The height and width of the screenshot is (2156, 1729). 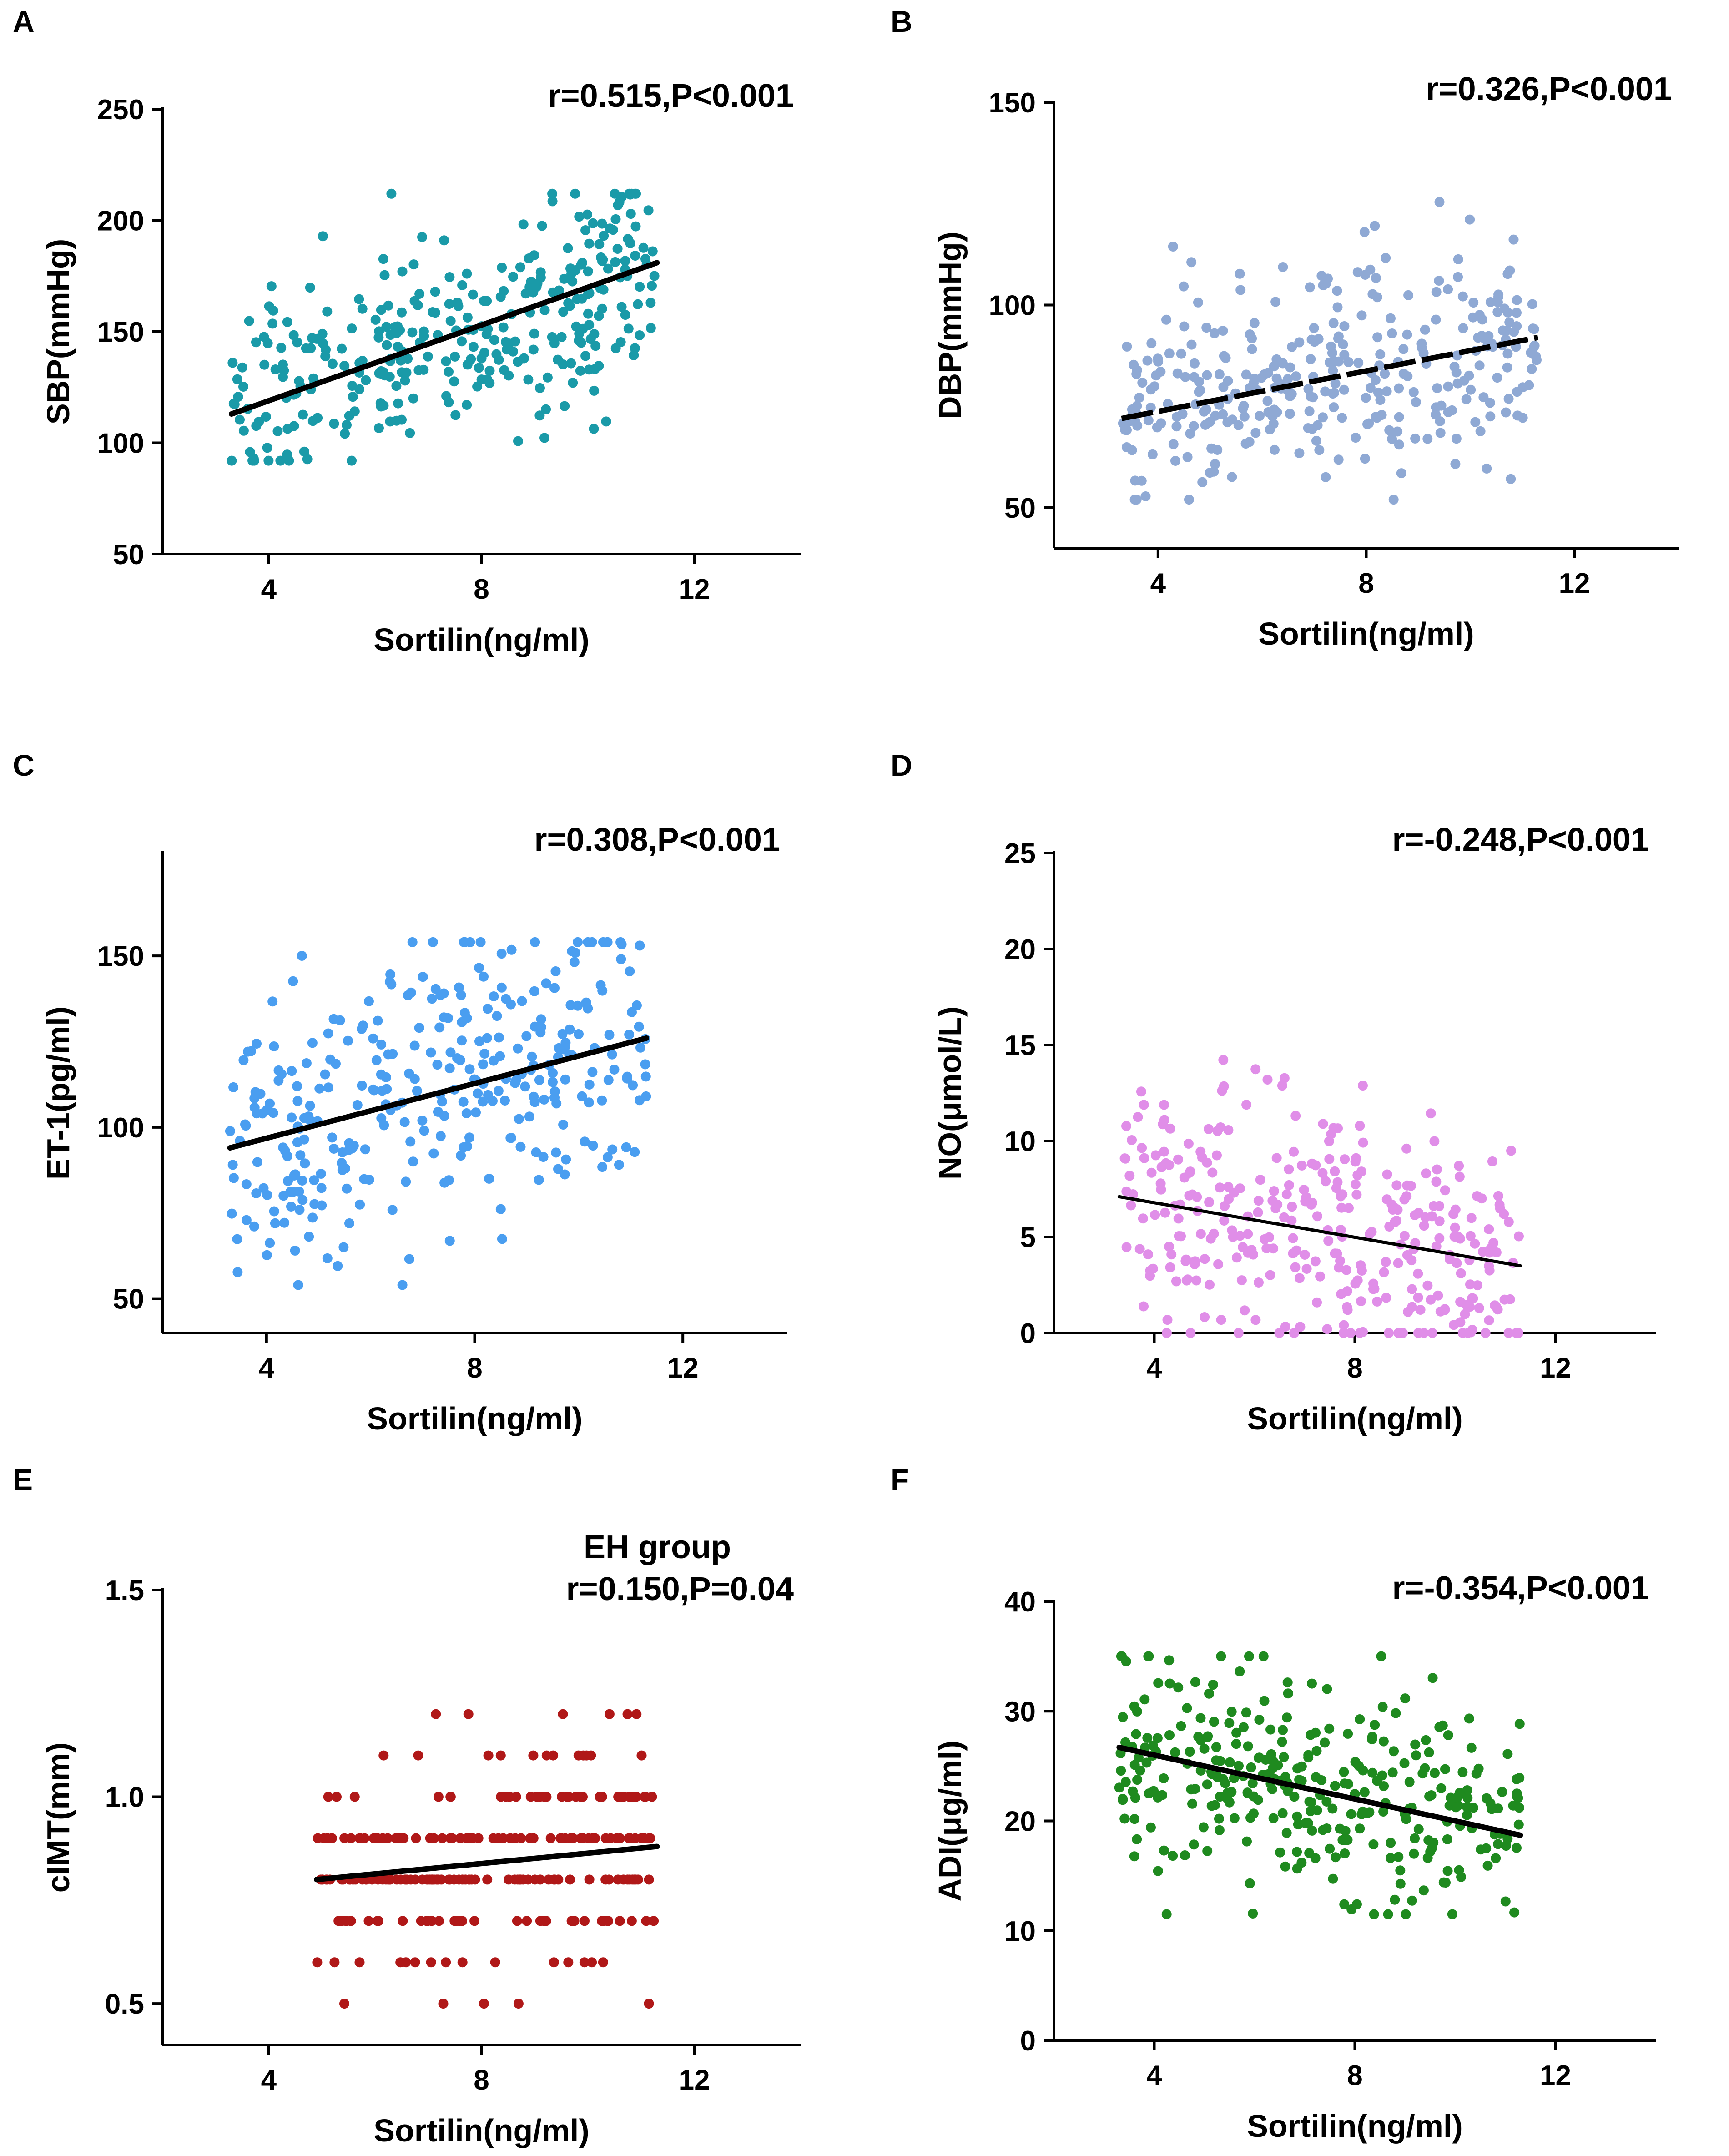 What do you see at coordinates (24, 21) in the screenshot?
I see `panel-letter: A` at bounding box center [24, 21].